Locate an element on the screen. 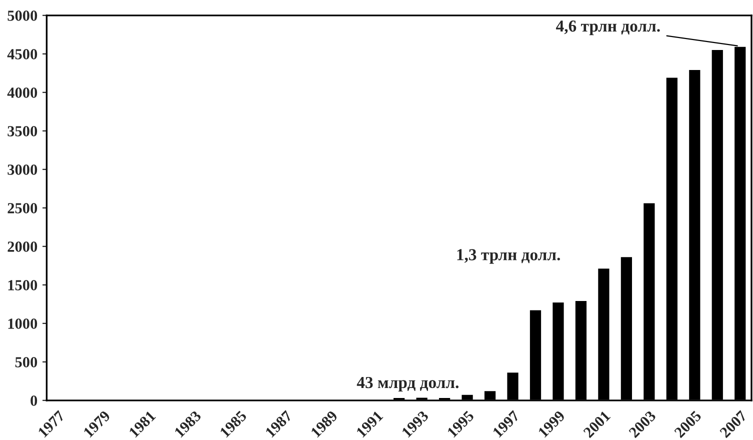 The image size is (753, 440). annotation: 4,6 трлн долл. is located at coordinates (608, 28).